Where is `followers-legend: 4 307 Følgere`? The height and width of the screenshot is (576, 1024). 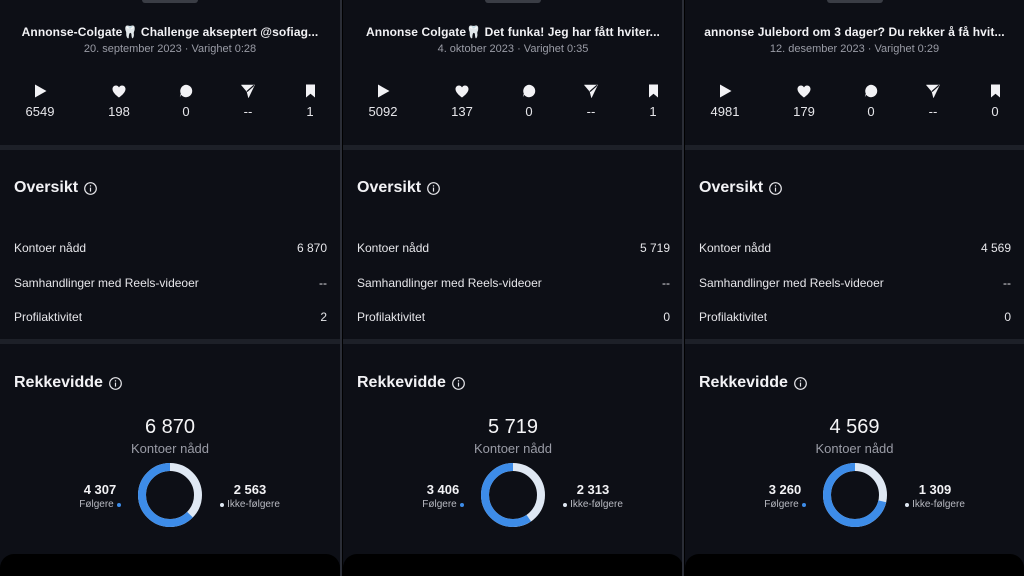 followers-legend: 4 307 Følgere is located at coordinates (100, 496).